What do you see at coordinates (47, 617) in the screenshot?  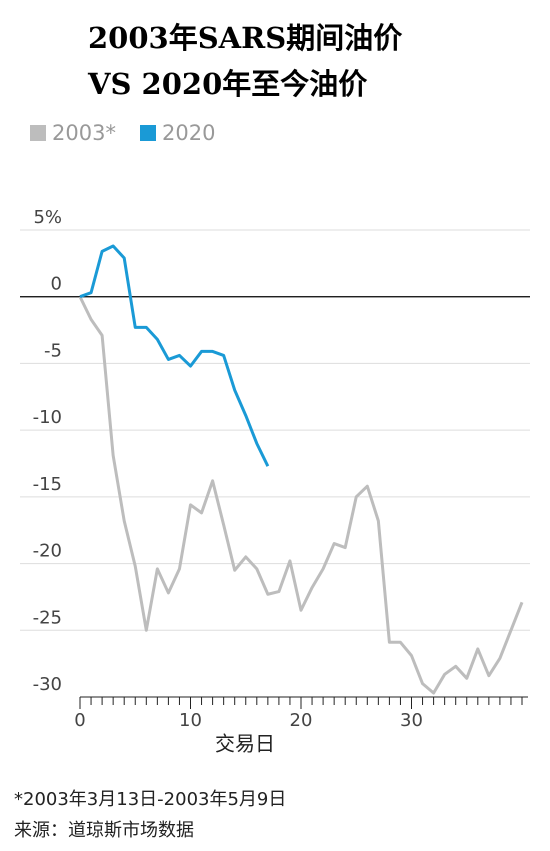 I see `y-tick-label: -25` at bounding box center [47, 617].